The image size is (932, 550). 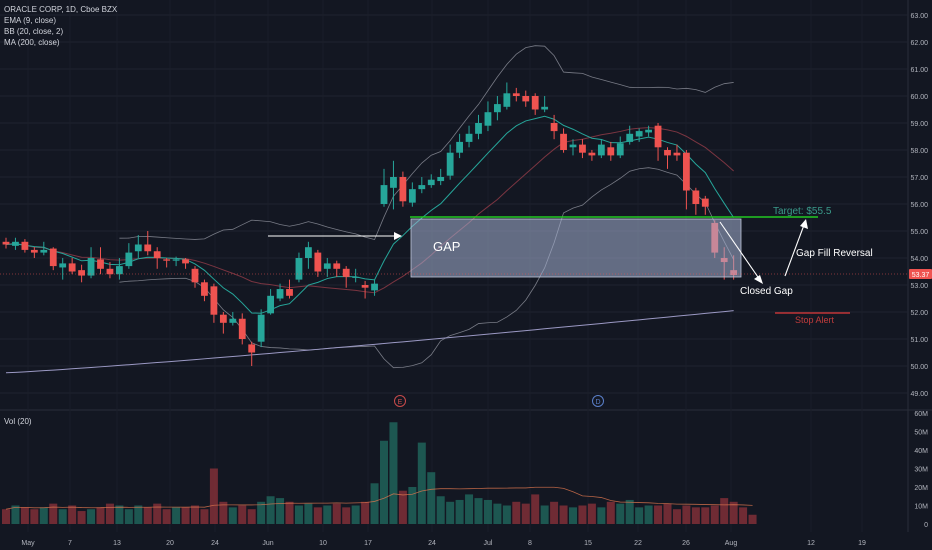 I want to click on time-tick-label: 12, so click(x=811, y=543).